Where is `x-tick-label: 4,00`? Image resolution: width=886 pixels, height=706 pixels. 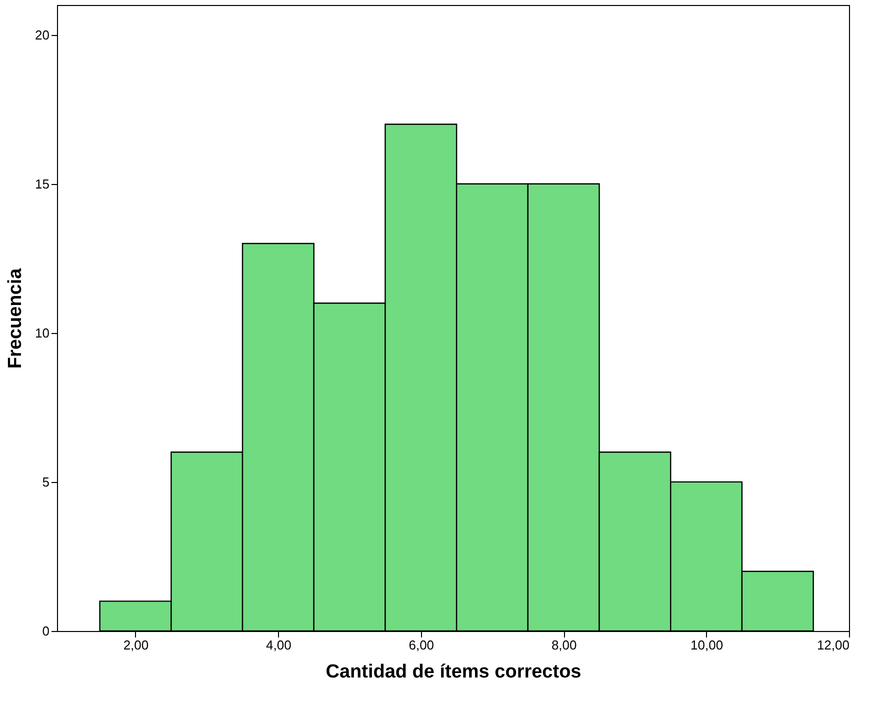 x-tick-label: 4,00 is located at coordinates (279, 645).